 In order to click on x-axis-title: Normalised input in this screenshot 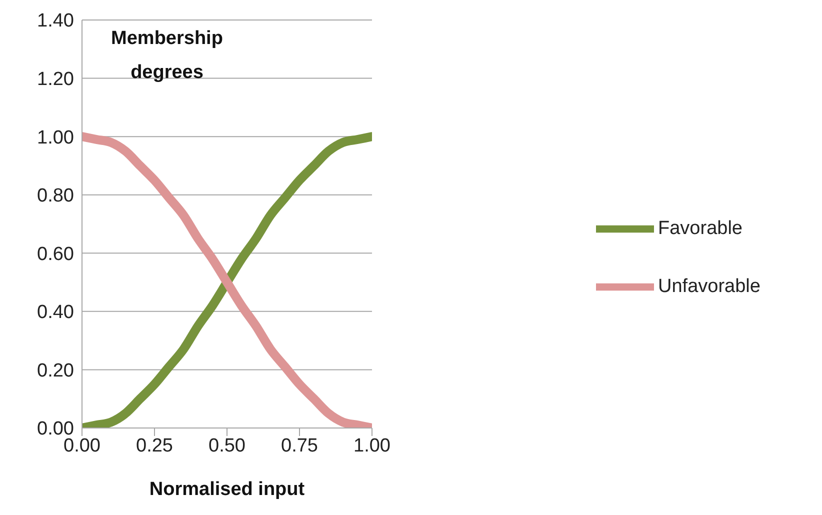, I will do `click(227, 489)`.